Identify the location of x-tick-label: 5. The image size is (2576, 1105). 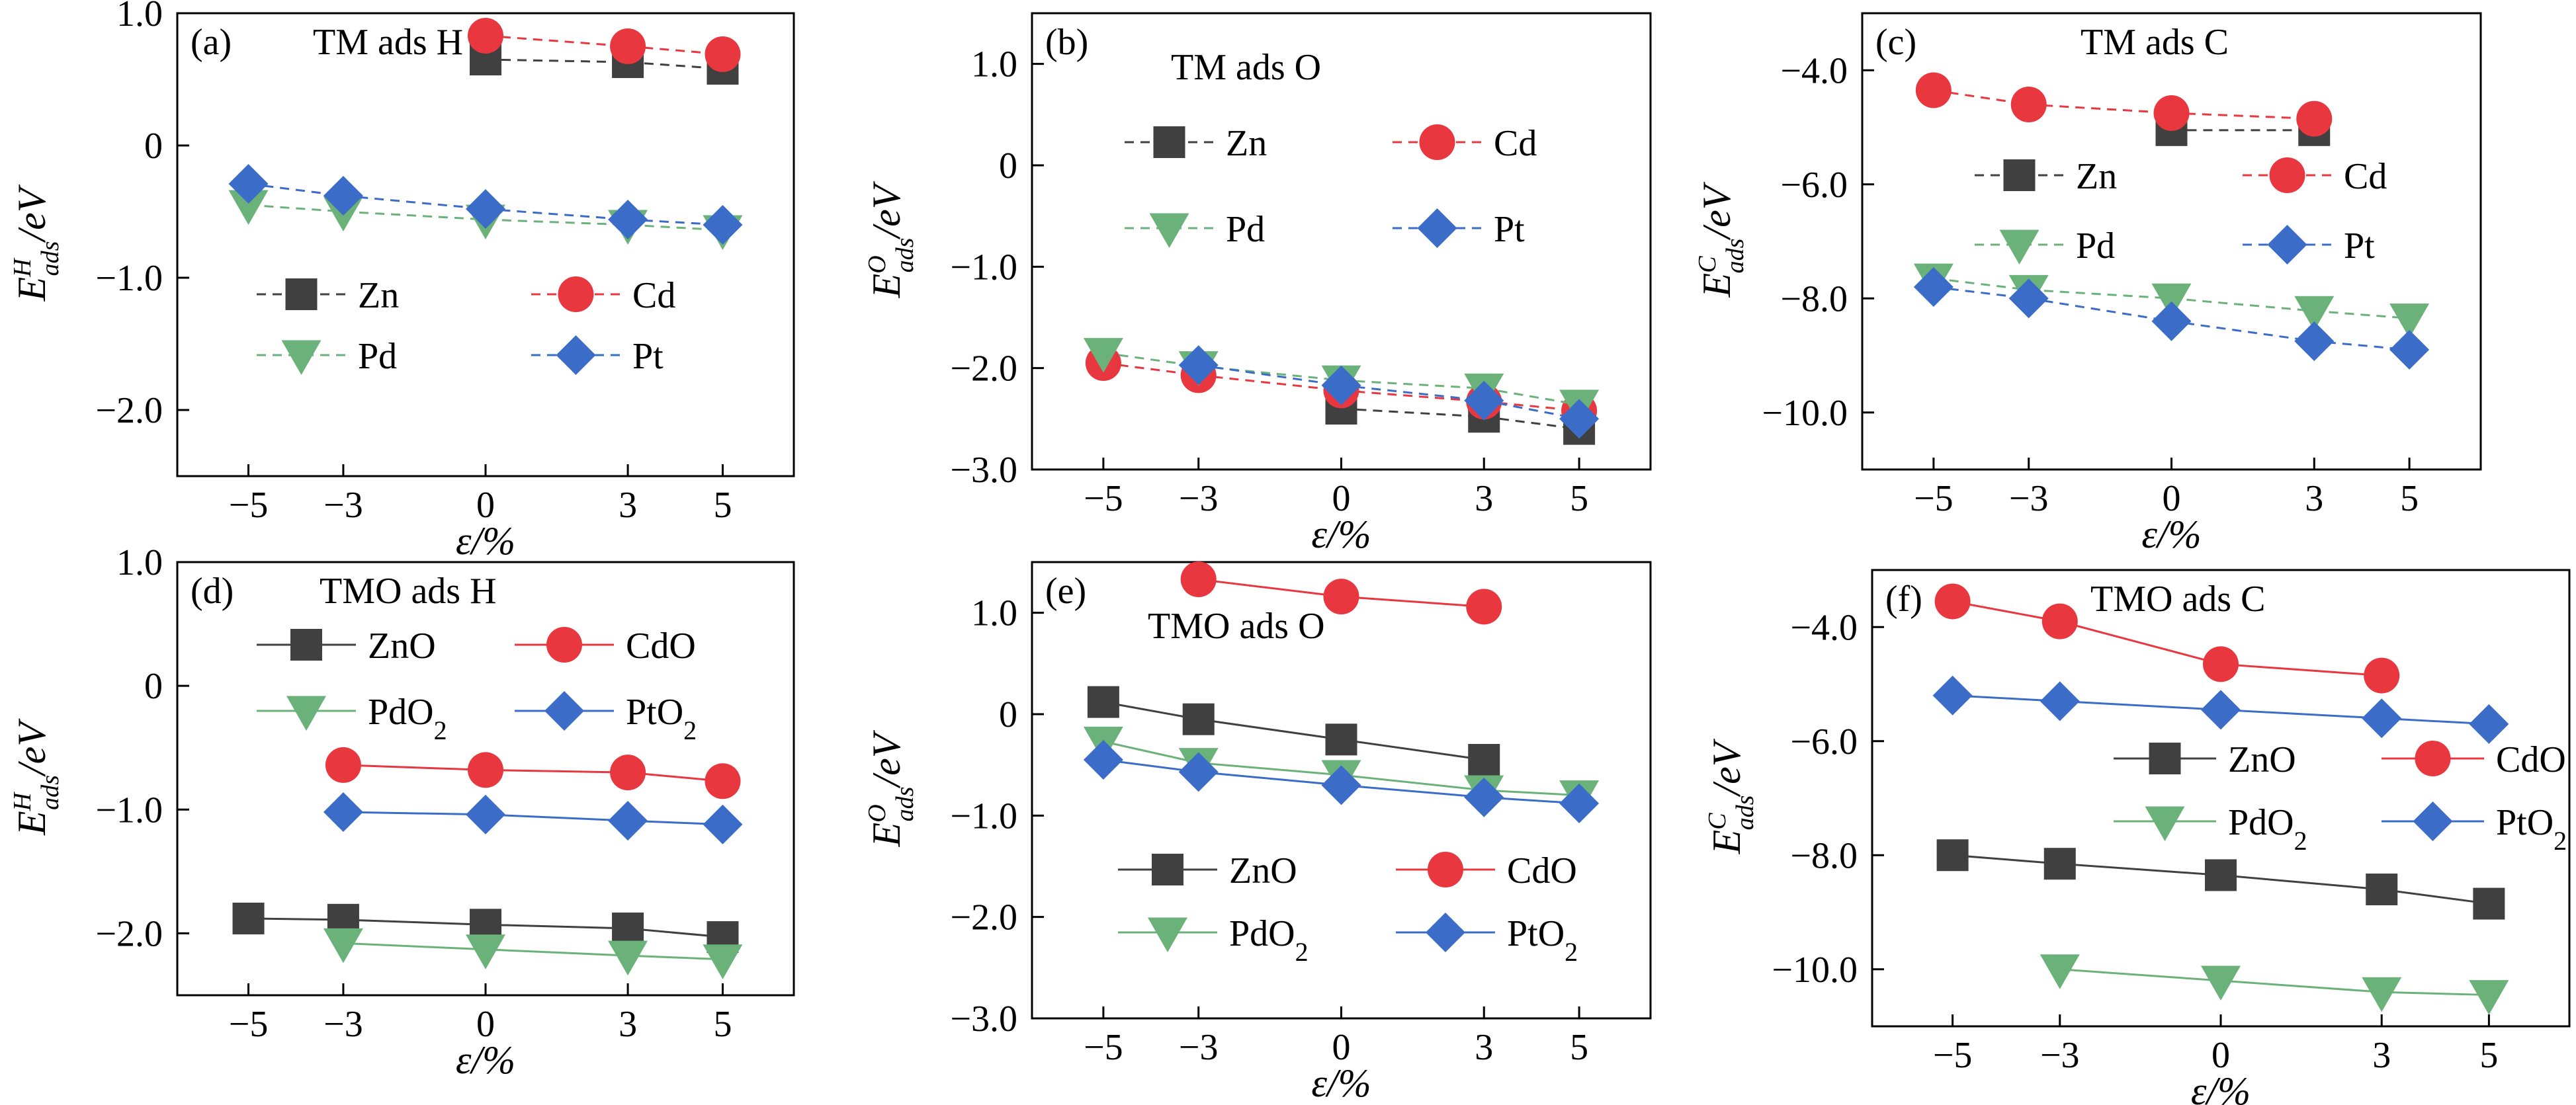
(722, 1024).